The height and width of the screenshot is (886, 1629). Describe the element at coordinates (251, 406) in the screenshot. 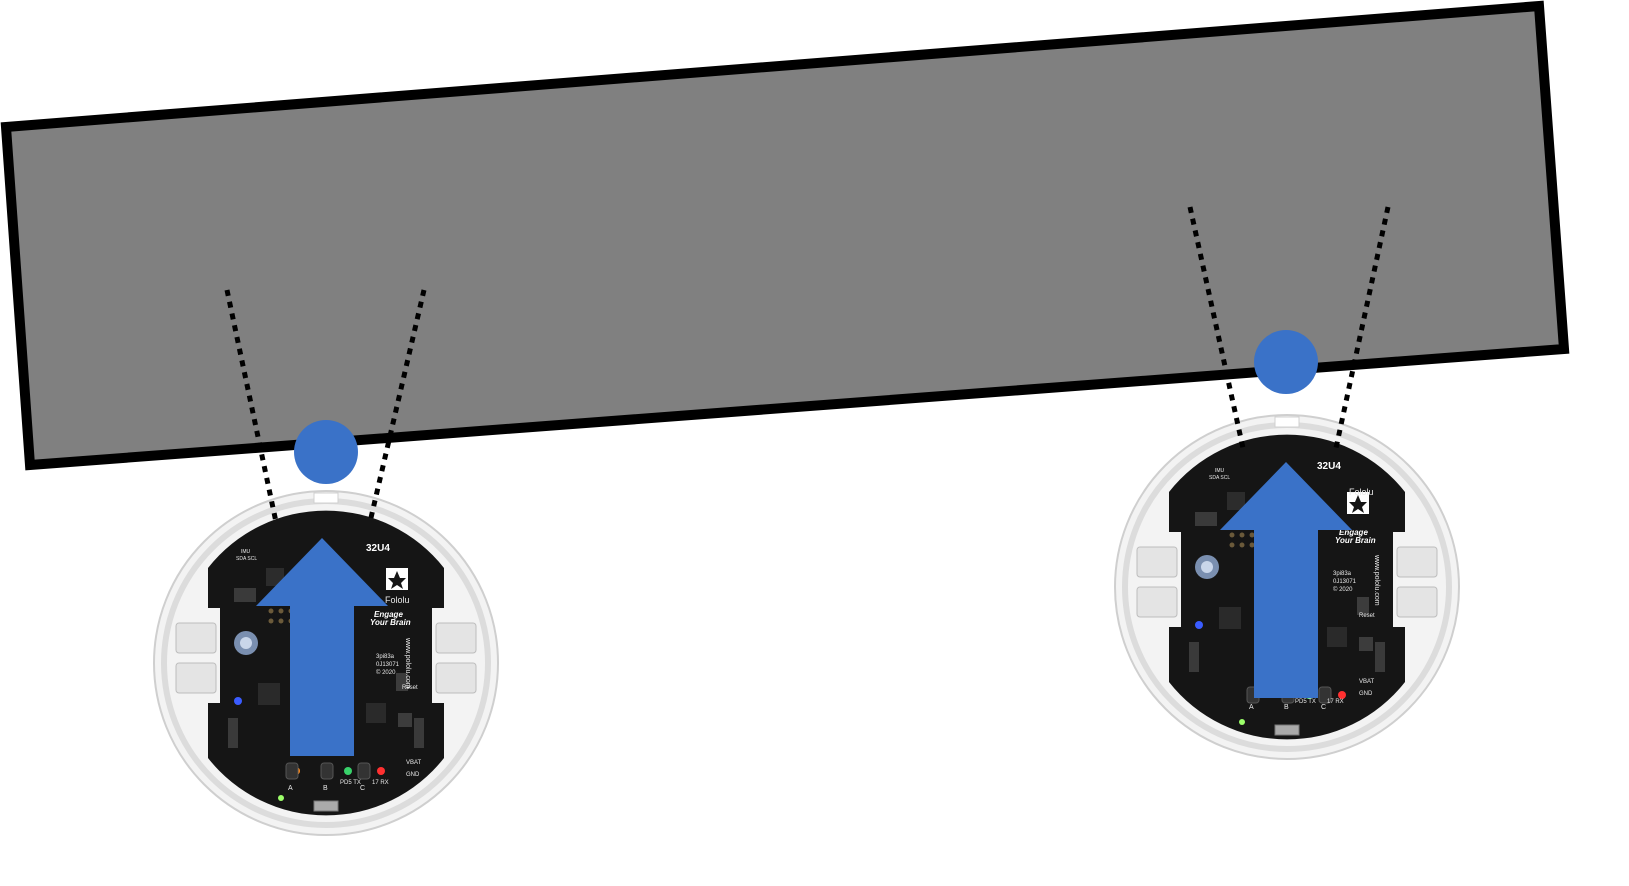

I see `left-robot-sensor-ray-left` at that location.